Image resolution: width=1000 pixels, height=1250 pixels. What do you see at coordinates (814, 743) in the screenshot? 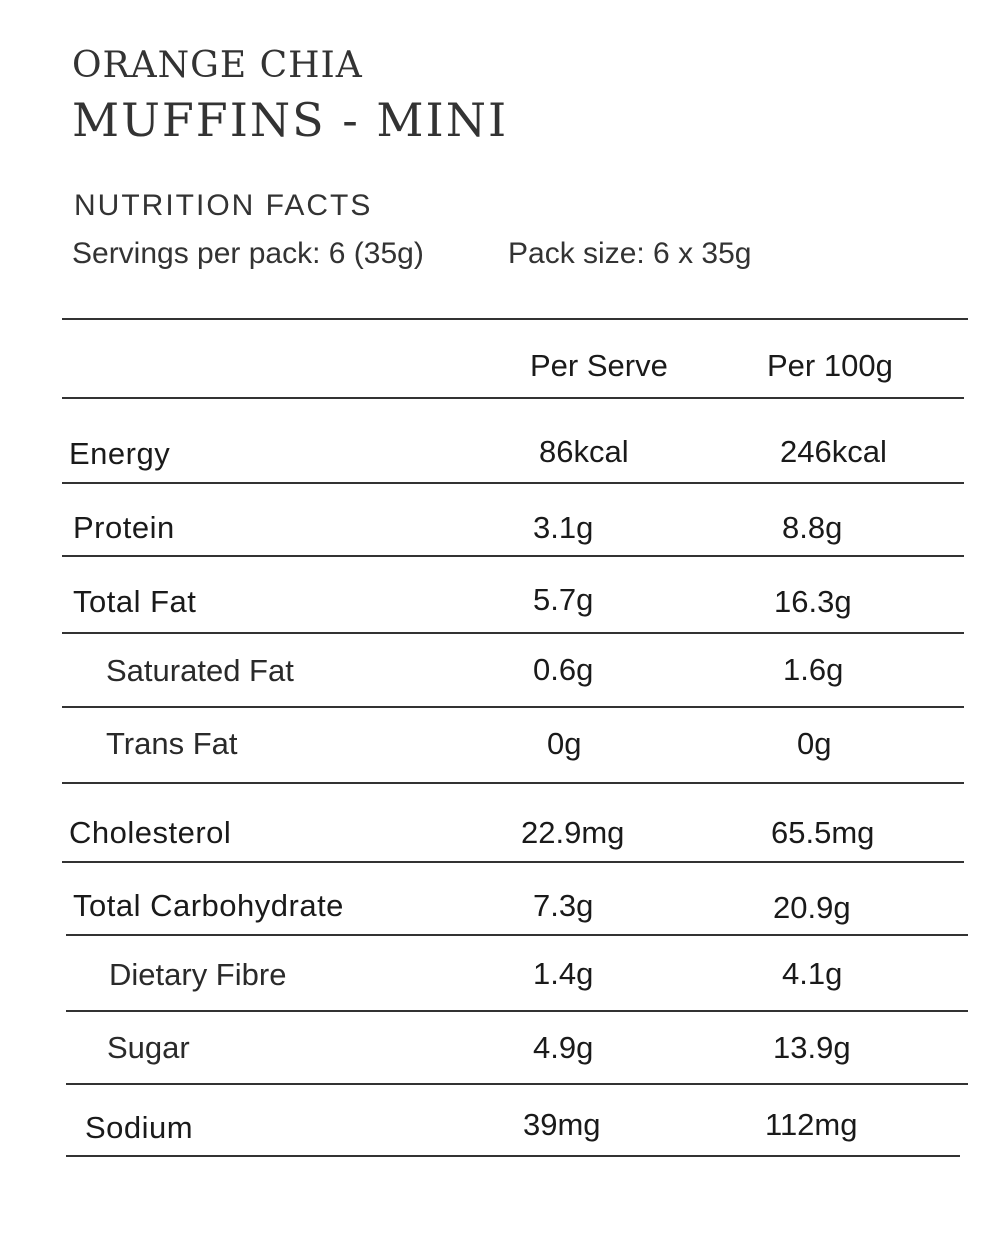
I see `trans-fat-per-100g: 0g` at bounding box center [814, 743].